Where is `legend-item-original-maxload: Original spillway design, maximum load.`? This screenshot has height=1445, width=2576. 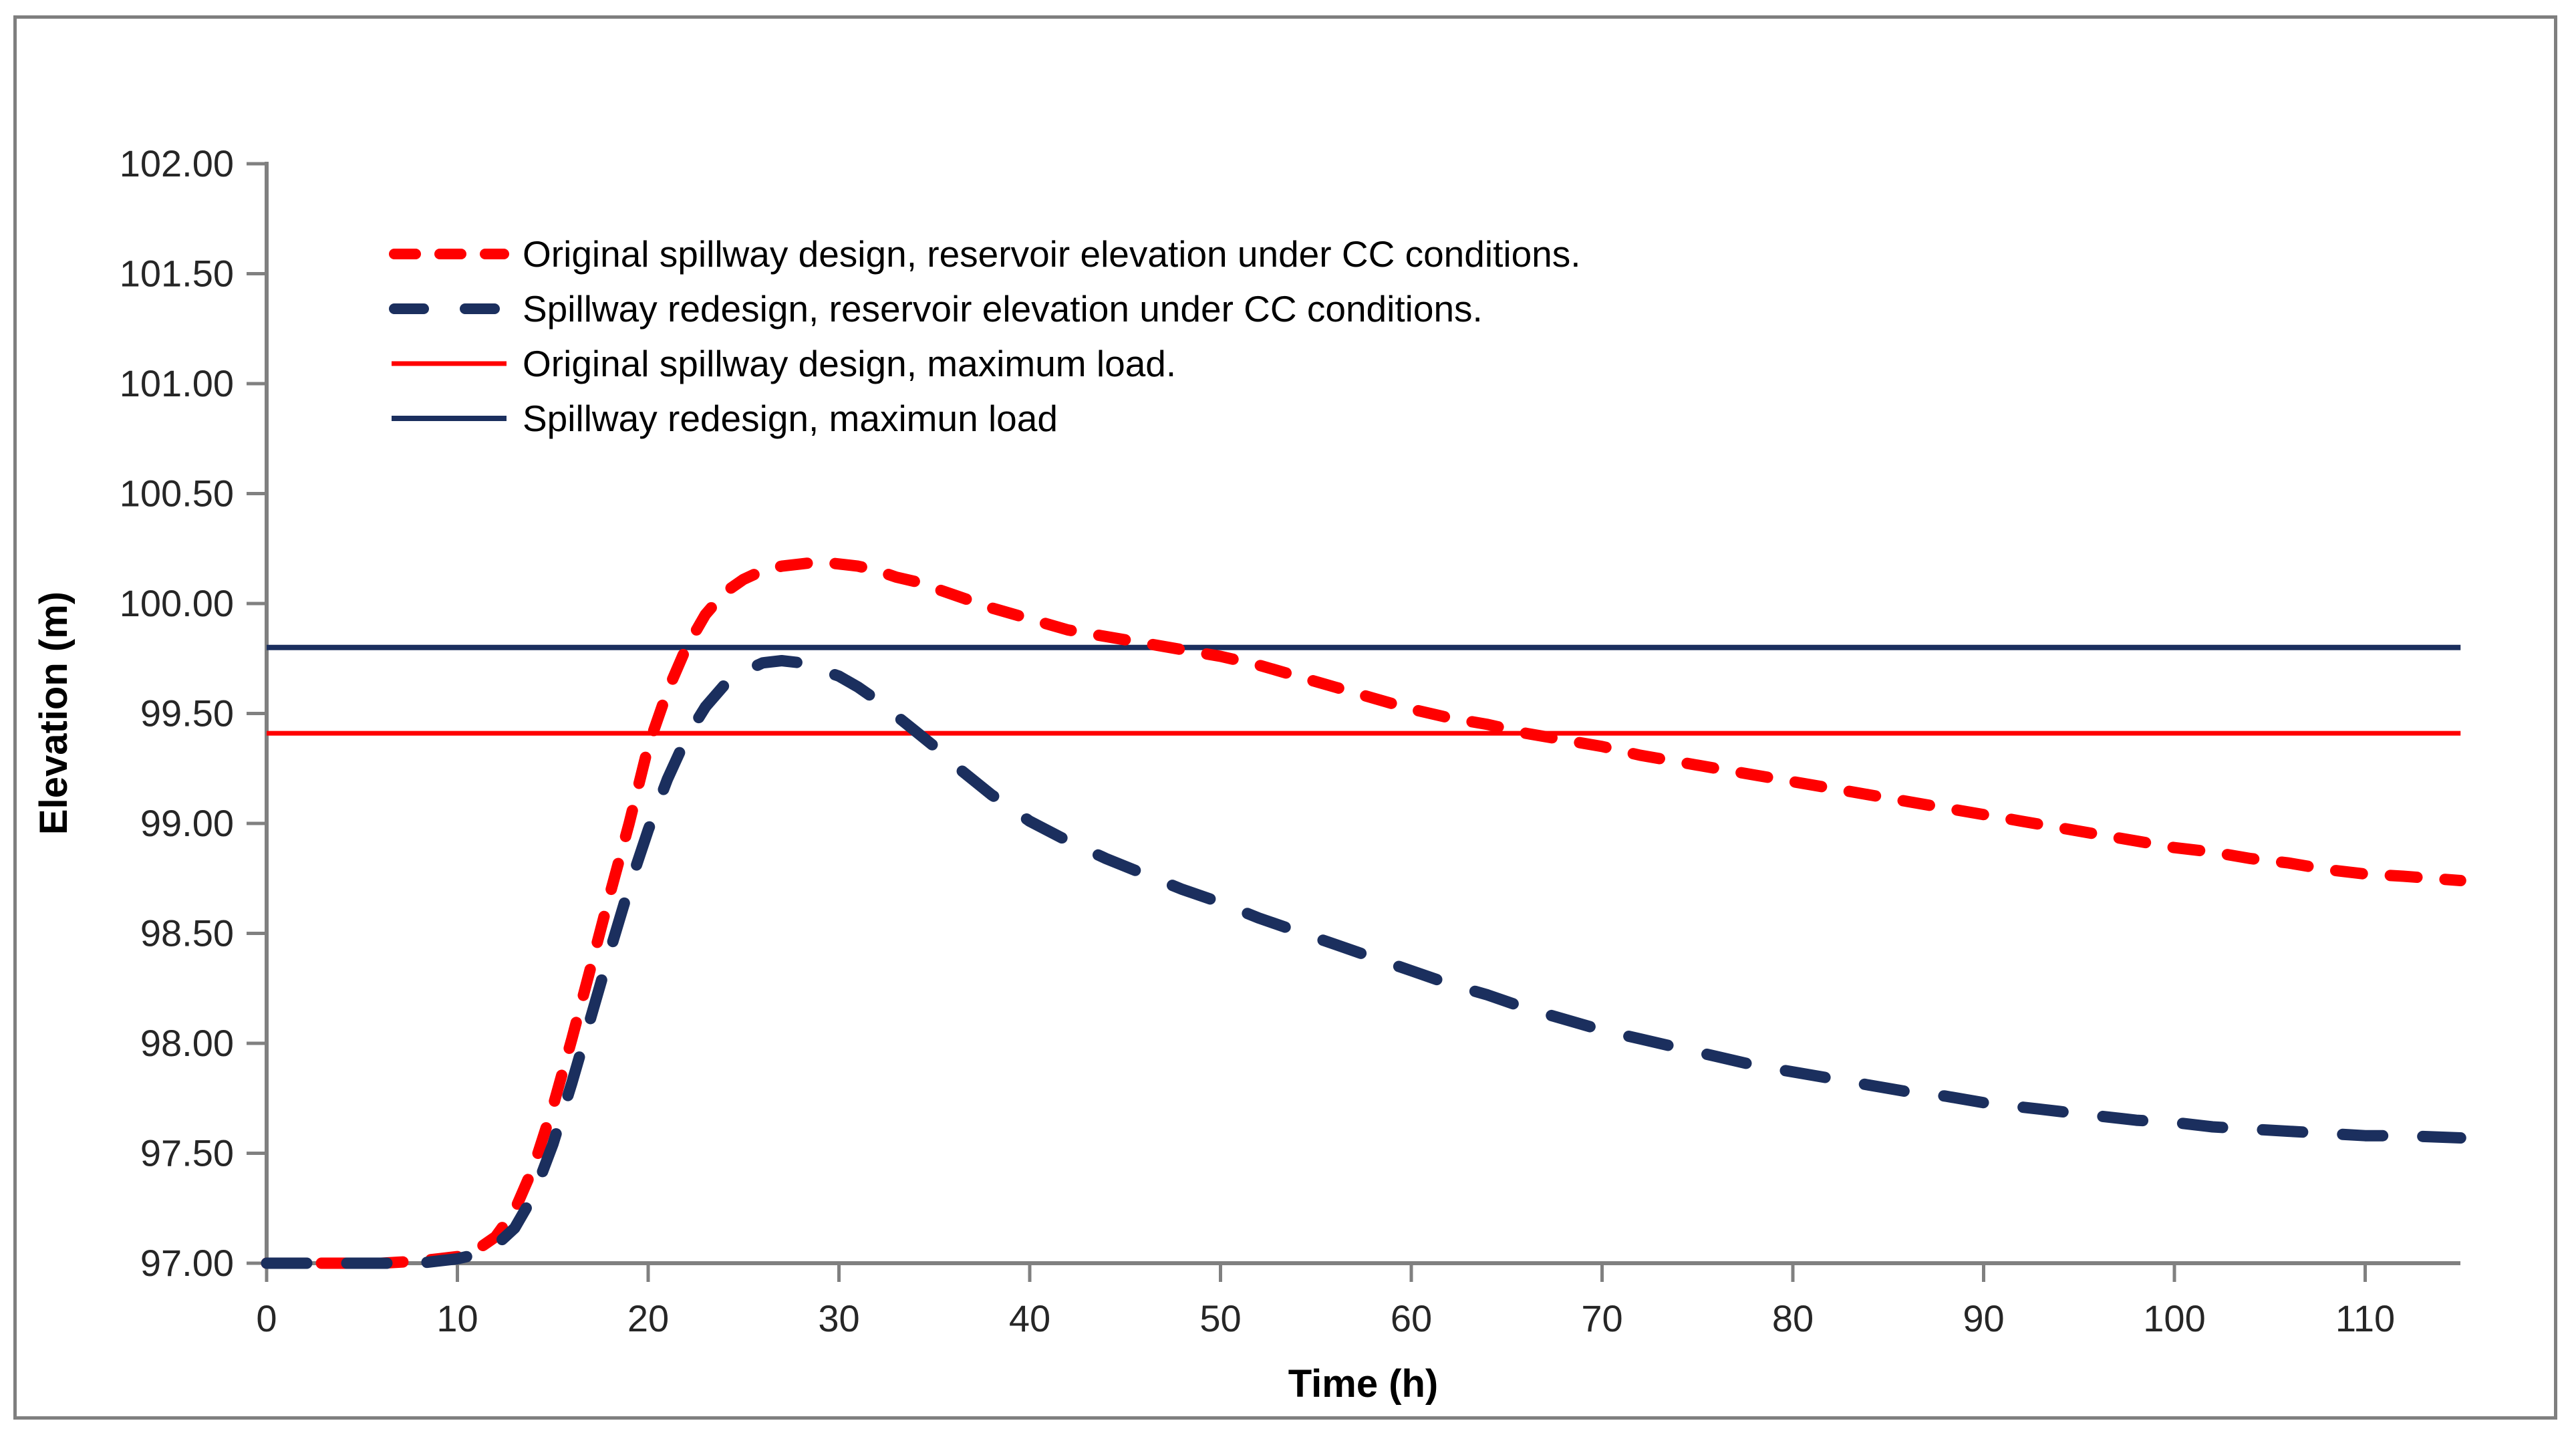
legend-item-original-maxload: Original spillway design, maximum load. is located at coordinates (985, 363).